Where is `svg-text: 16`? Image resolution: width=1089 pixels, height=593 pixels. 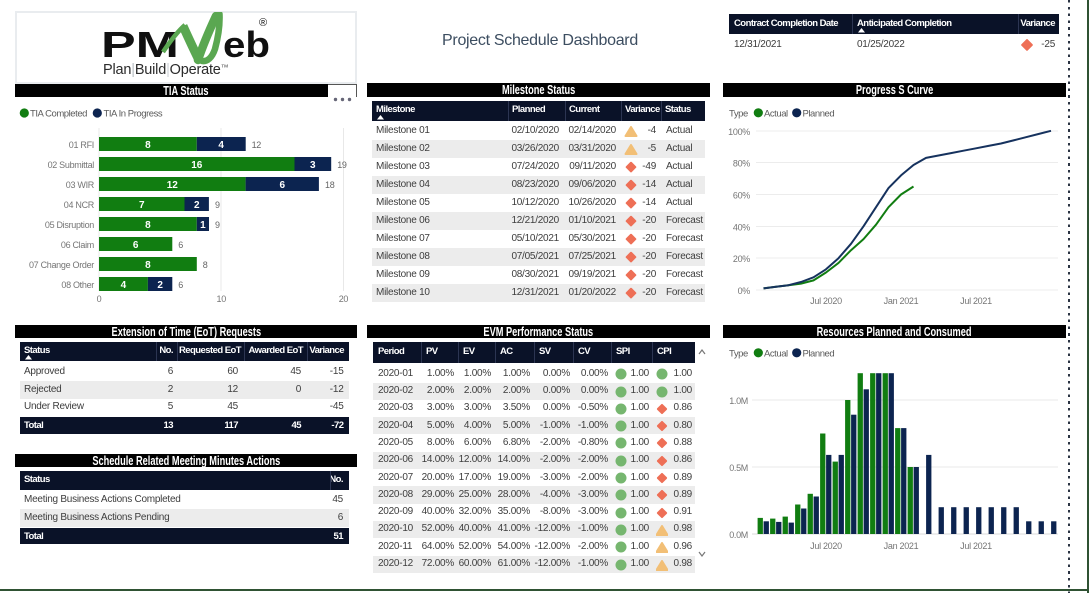 svg-text: 16 is located at coordinates (197, 165).